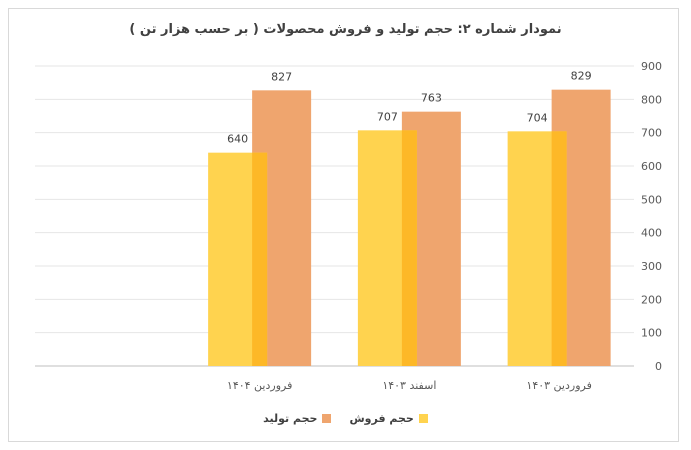  I want to click on y-tick-600: 600, so click(651, 166).